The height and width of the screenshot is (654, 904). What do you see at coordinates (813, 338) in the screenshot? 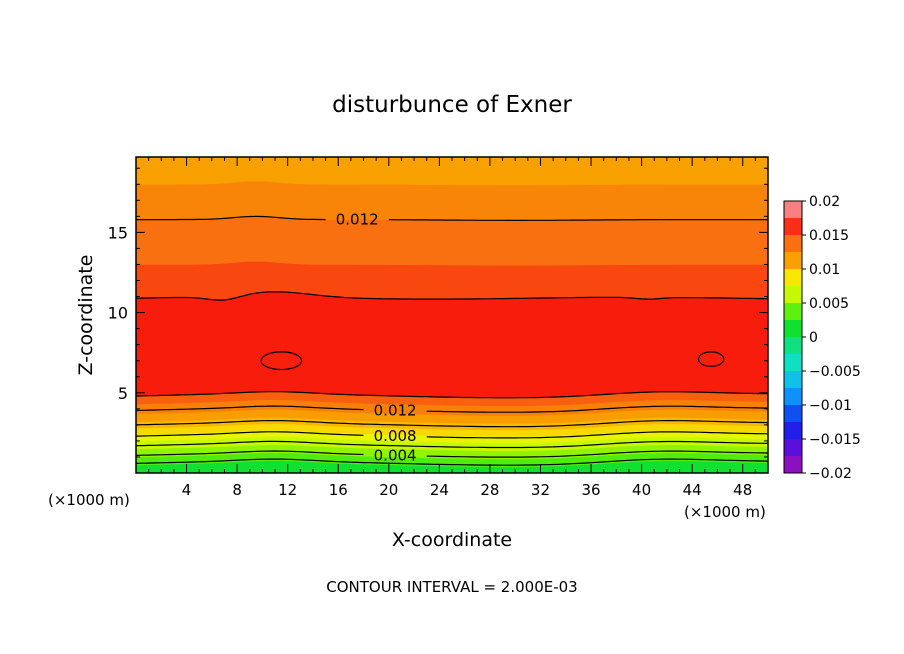
I see `colorbar-tick-label: 0` at bounding box center [813, 338].